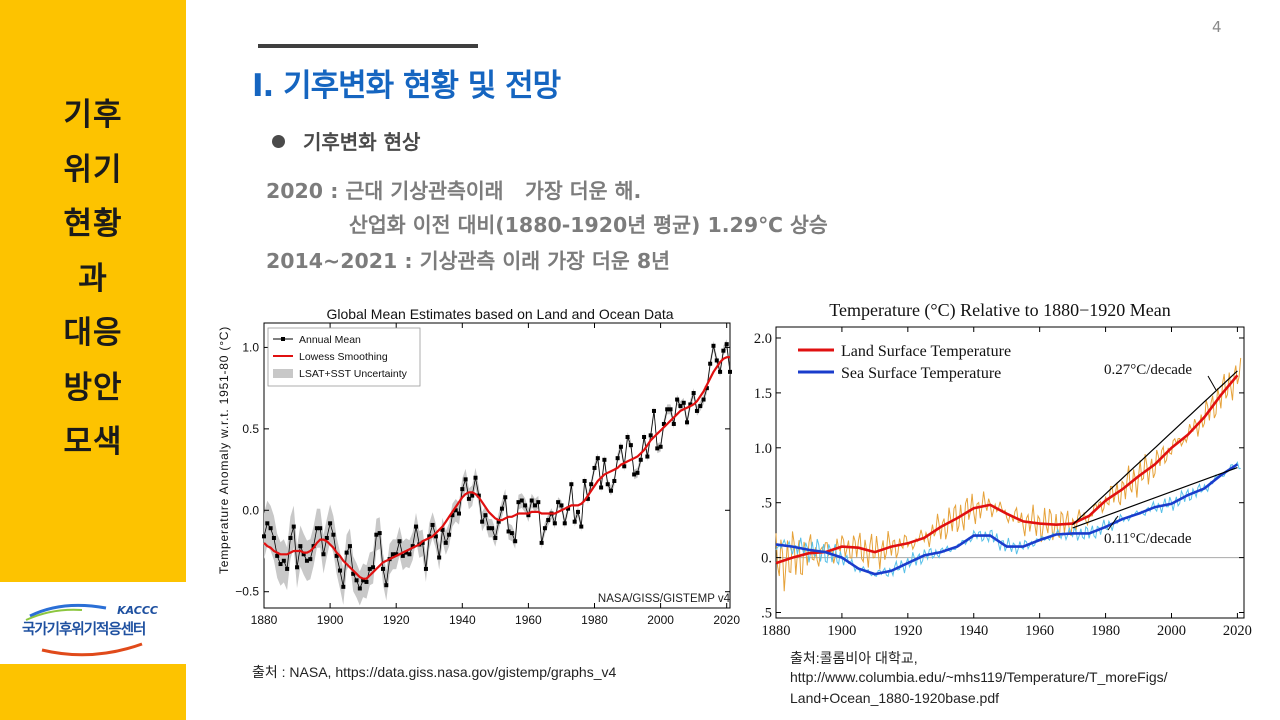  Describe the element at coordinates (895, 698) in the screenshot. I see `source-right-line3: Land+Ocean_1880-1920base.pdf` at that location.